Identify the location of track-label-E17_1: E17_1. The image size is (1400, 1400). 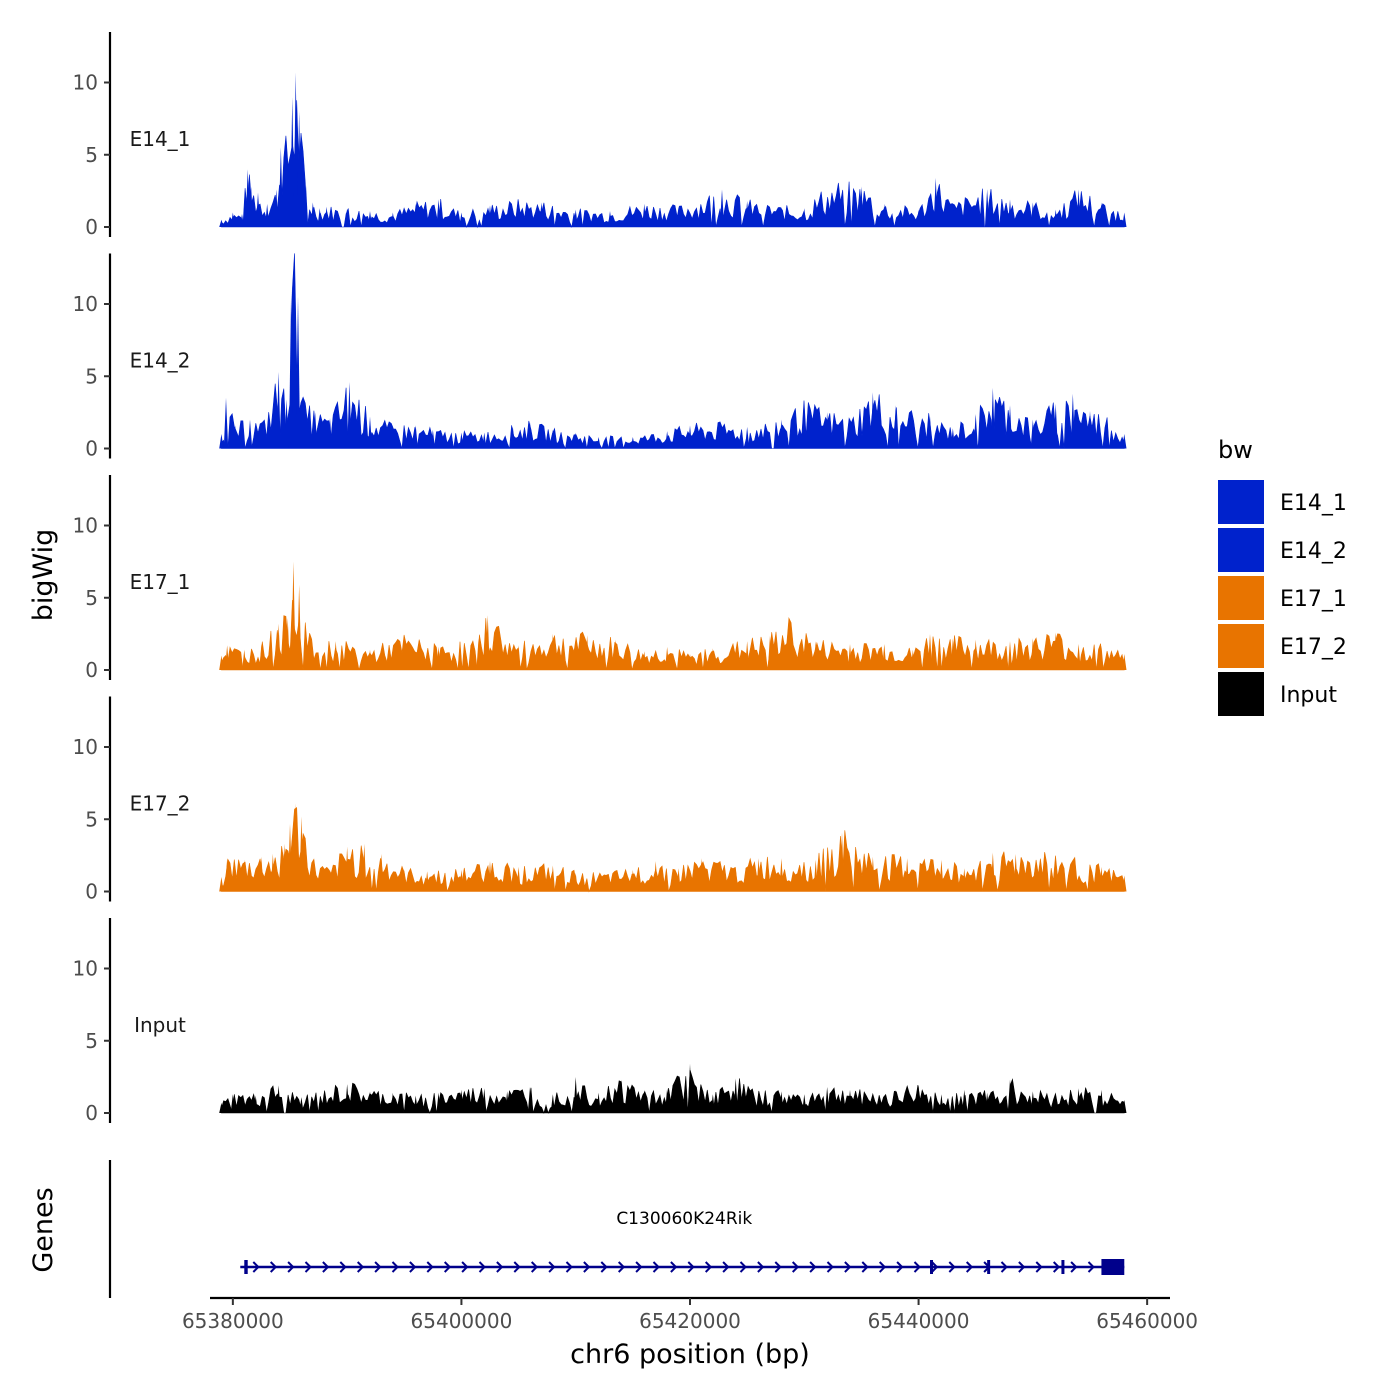
(160, 582).